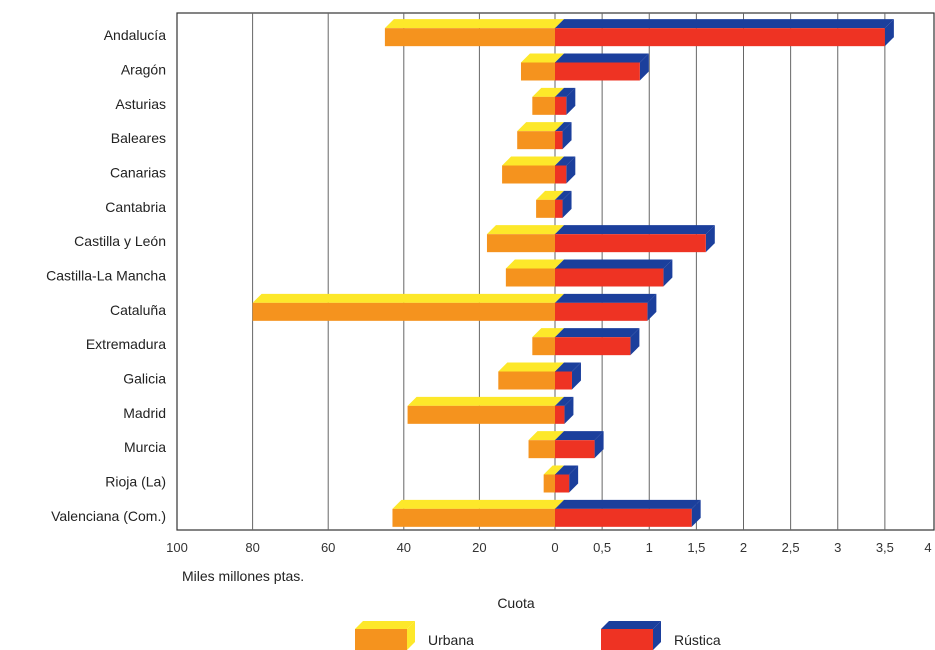 Image resolution: width=935 pixels, height=650 pixels. What do you see at coordinates (602, 547) in the screenshot?
I see `right-tick-label: 0,5` at bounding box center [602, 547].